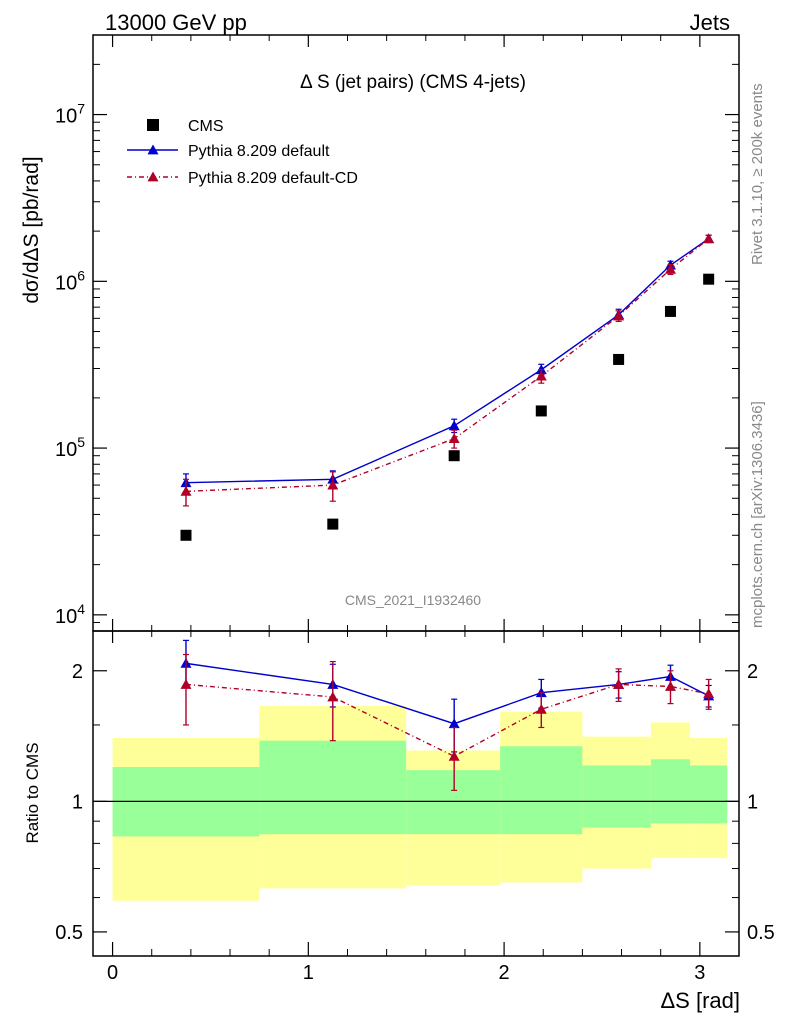 The height and width of the screenshot is (1024, 786). Describe the element at coordinates (259, 151) in the screenshot. I see `legend-label: Pythia 8.209 default` at that location.